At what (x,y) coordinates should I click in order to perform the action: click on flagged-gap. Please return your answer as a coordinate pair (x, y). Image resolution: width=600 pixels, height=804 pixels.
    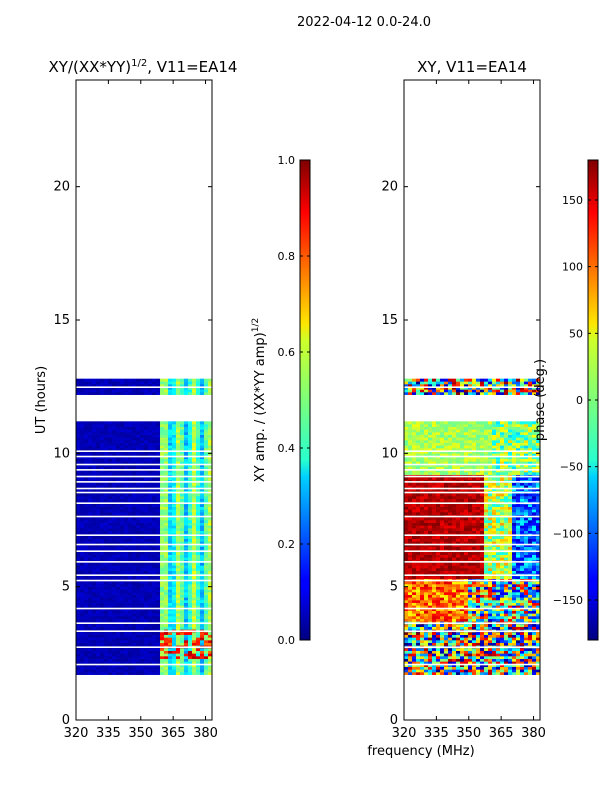
    Looking at the image, I should click on (144, 609).